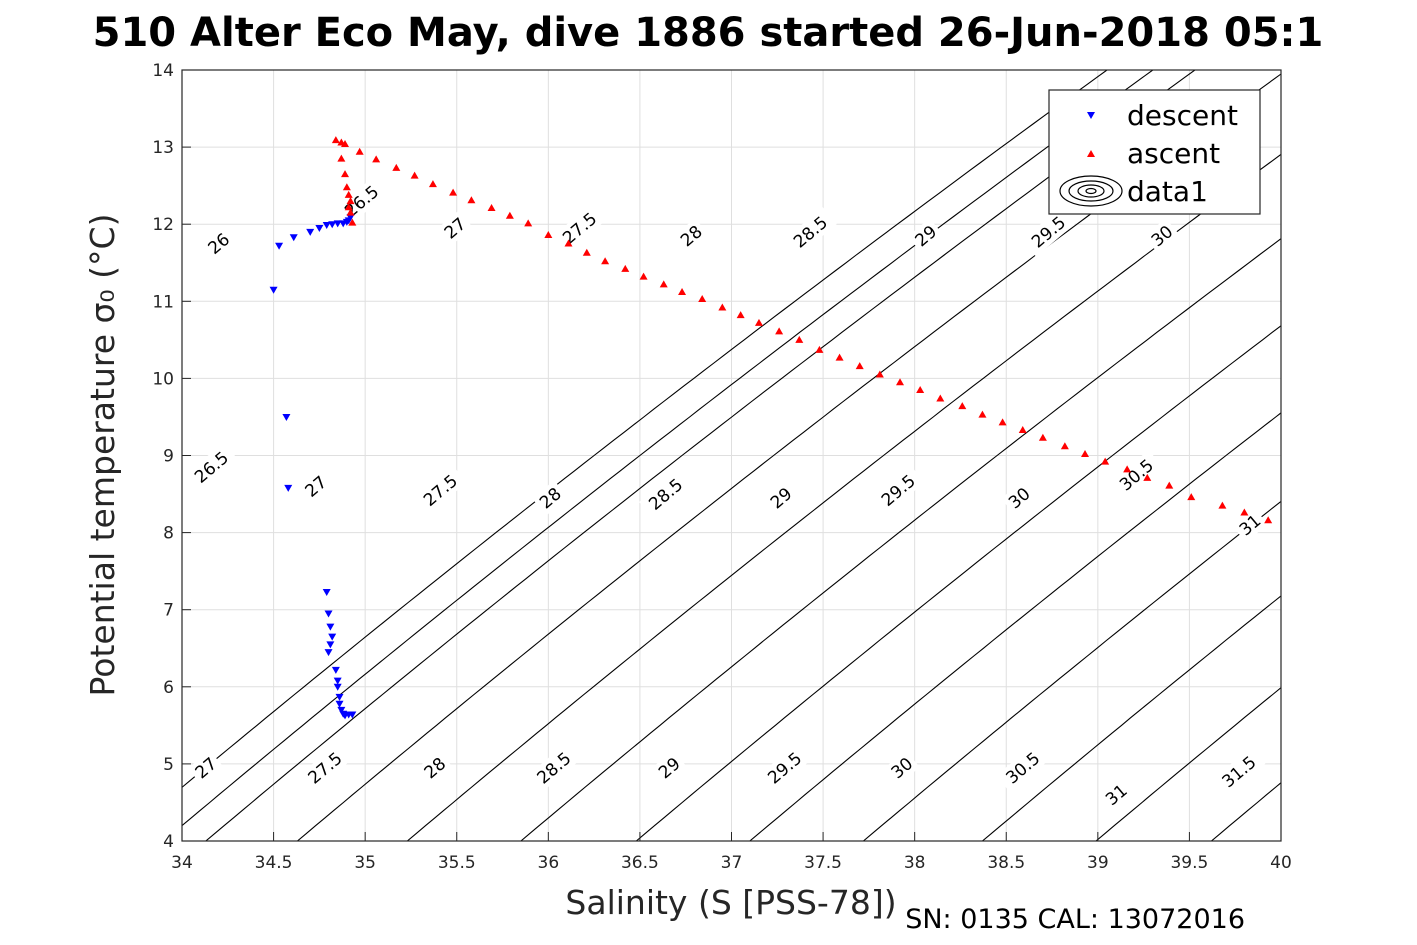 Image resolution: width=1417 pixels, height=945 pixels. I want to click on contour-label: 31.5, so click(1239, 771).